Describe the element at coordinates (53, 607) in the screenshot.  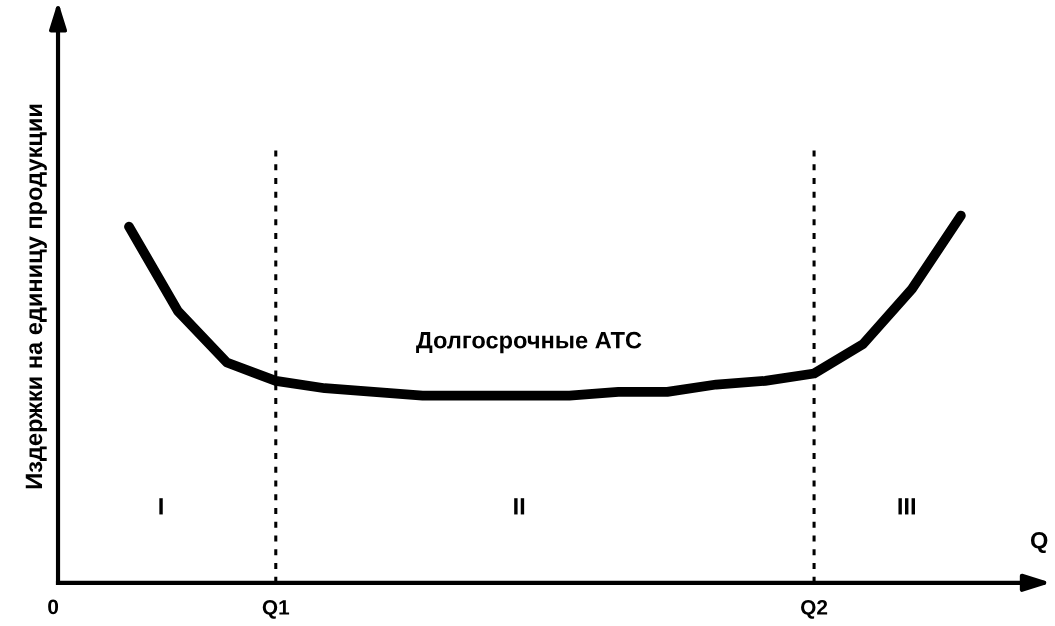
I see `text: 0` at that location.